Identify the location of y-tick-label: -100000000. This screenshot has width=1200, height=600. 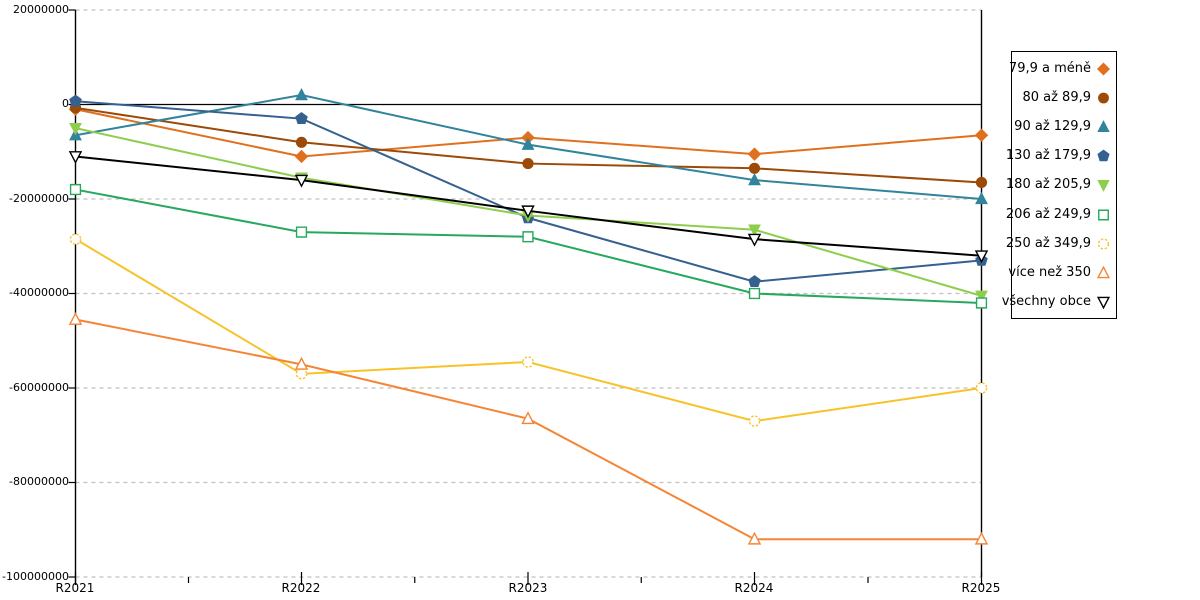
(35, 576).